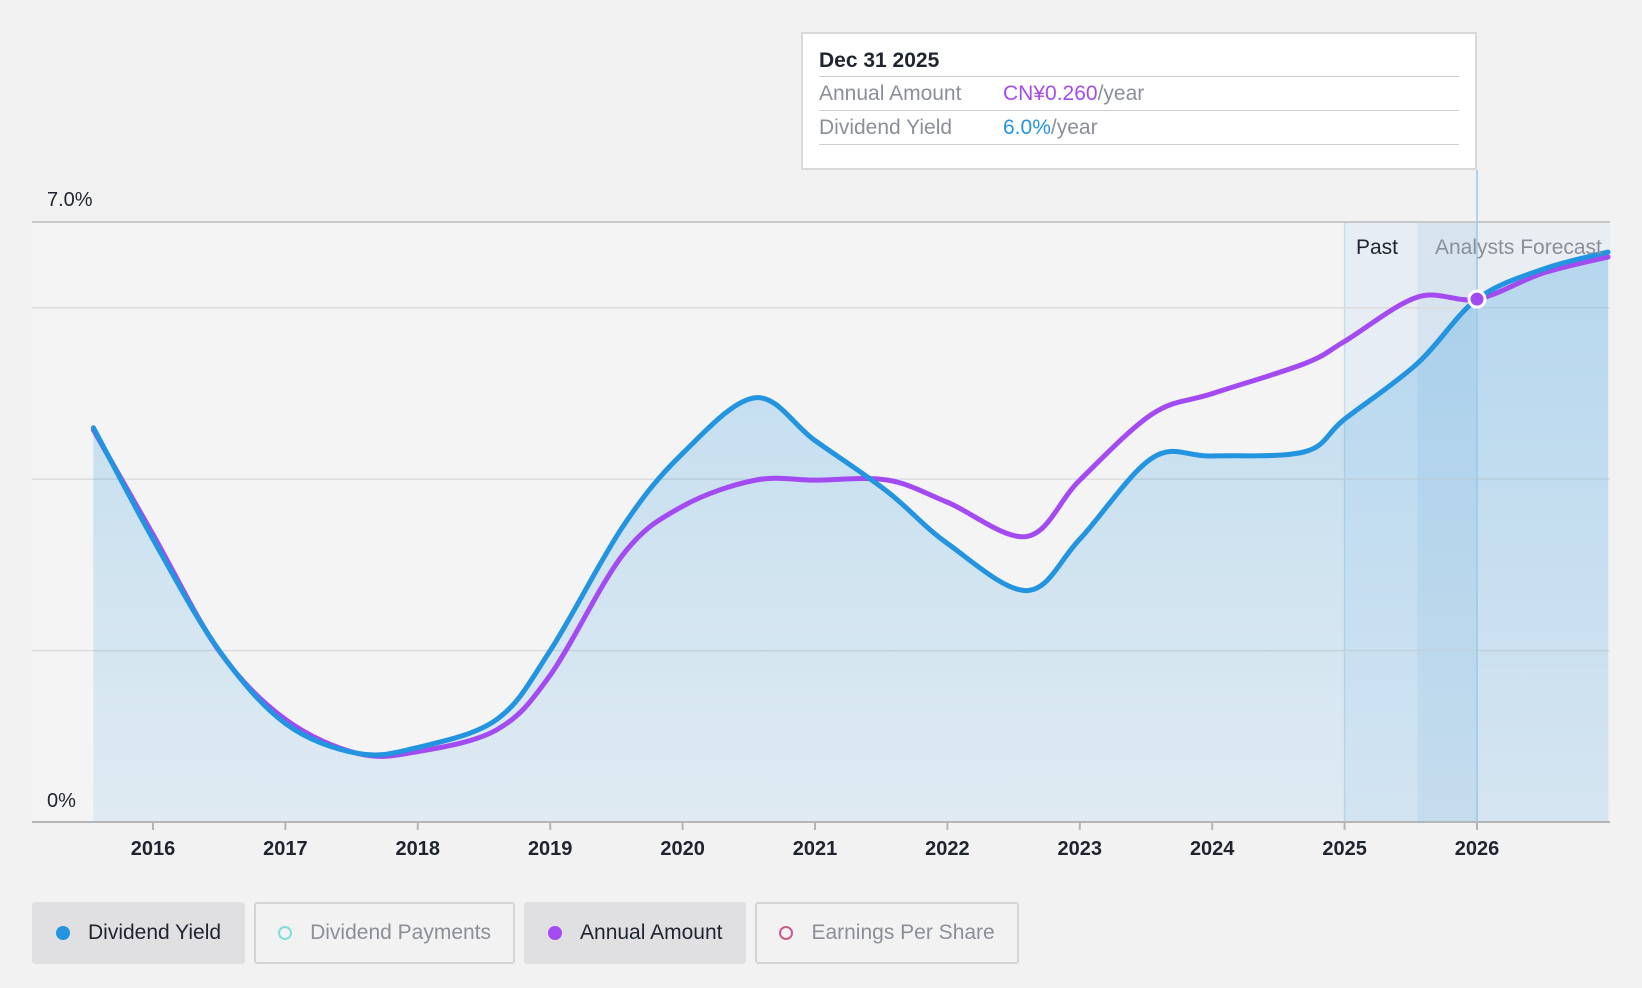  What do you see at coordinates (1477, 299) in the screenshot?
I see `highlight-point` at bounding box center [1477, 299].